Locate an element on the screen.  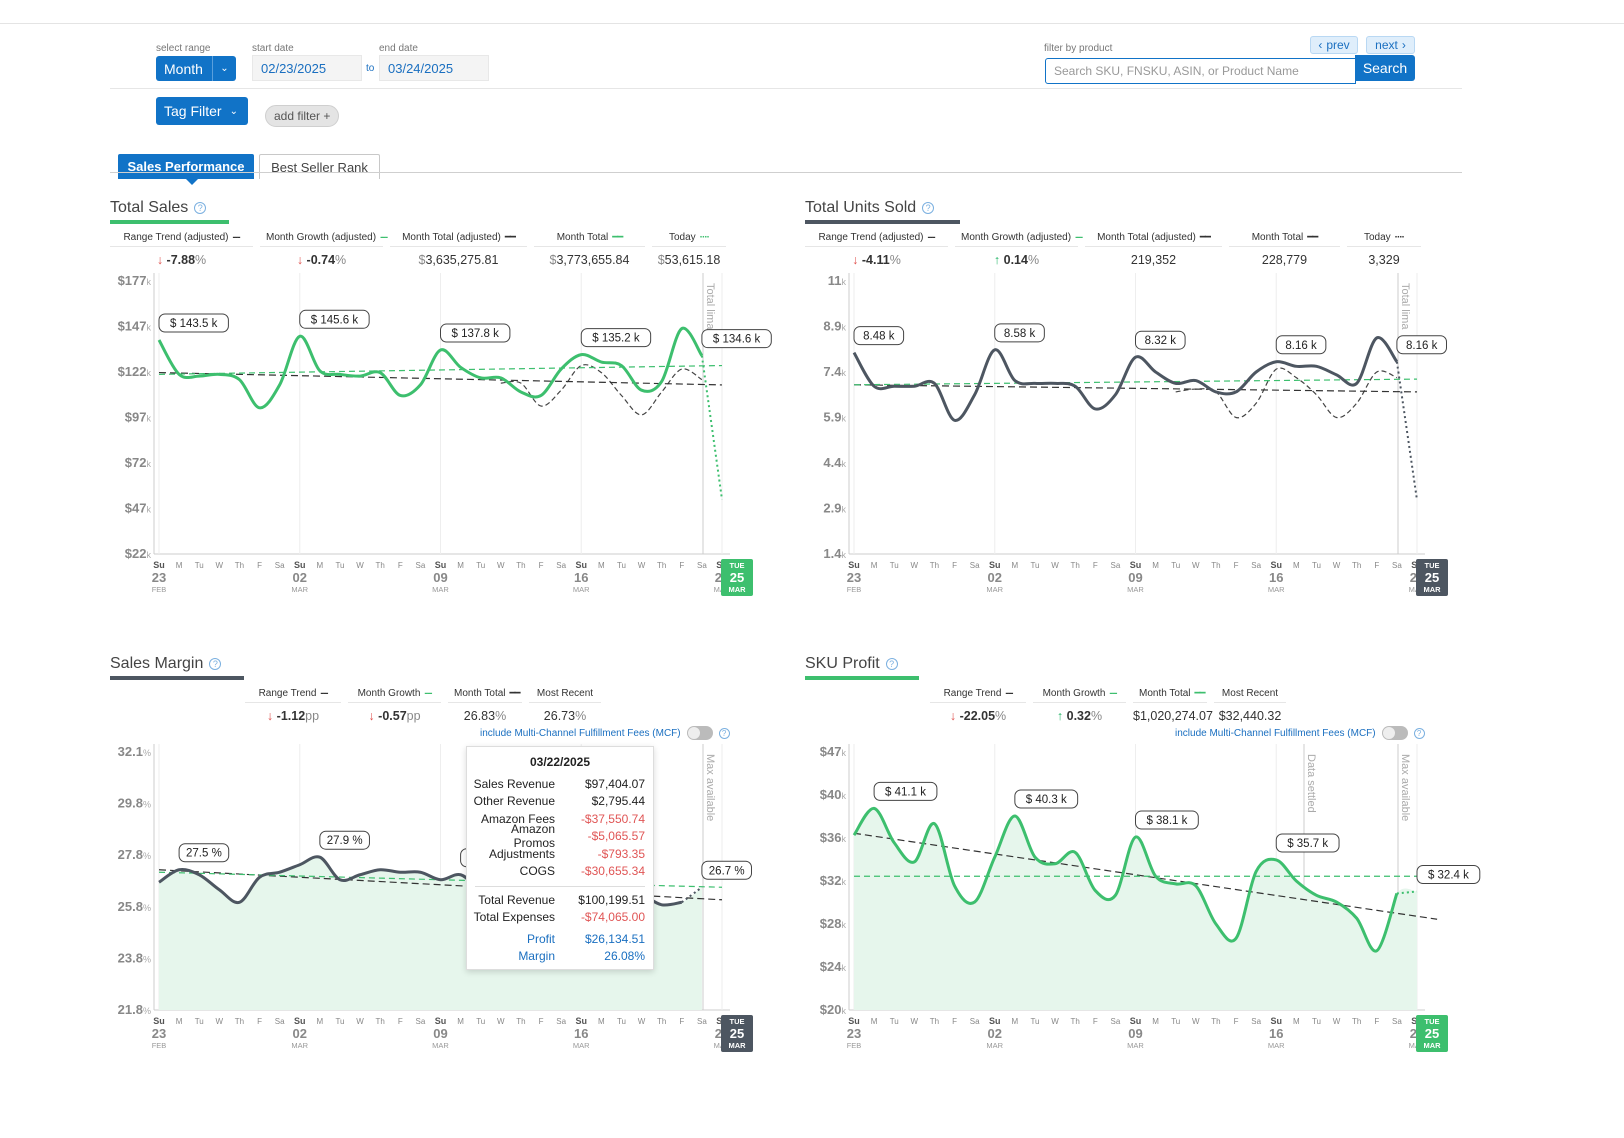
tooltip-divider is located at coordinates (560, 886).